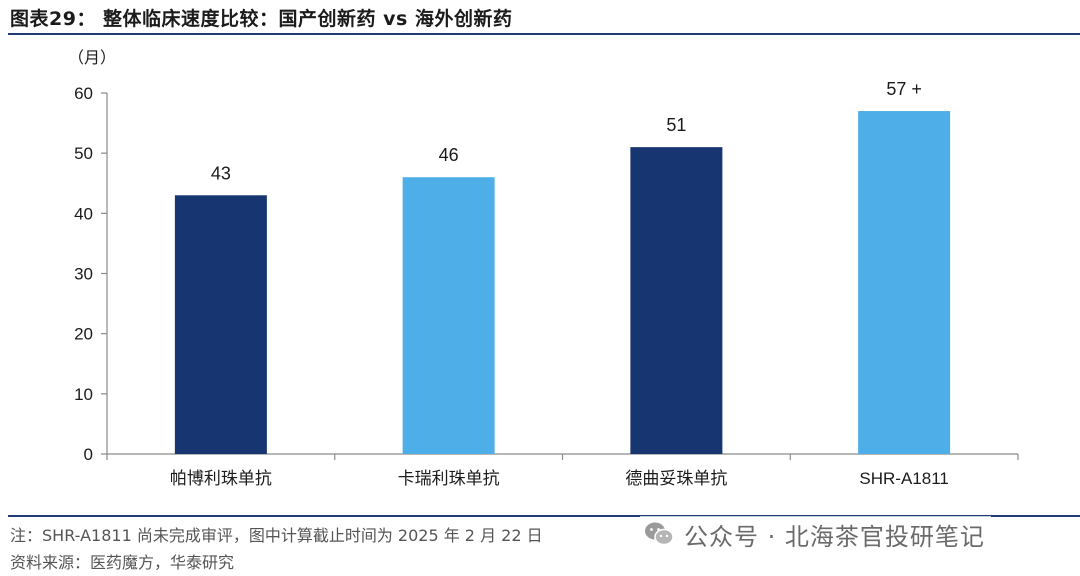 Image resolution: width=1080 pixels, height=576 pixels. I want to click on wechat-icon, so click(659, 534).